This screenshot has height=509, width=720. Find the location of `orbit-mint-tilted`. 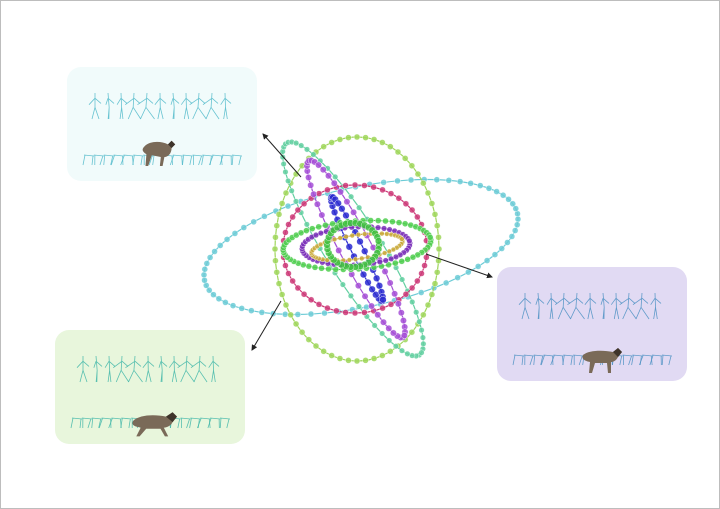

orbit-mint-tilted is located at coordinates (353, 249).